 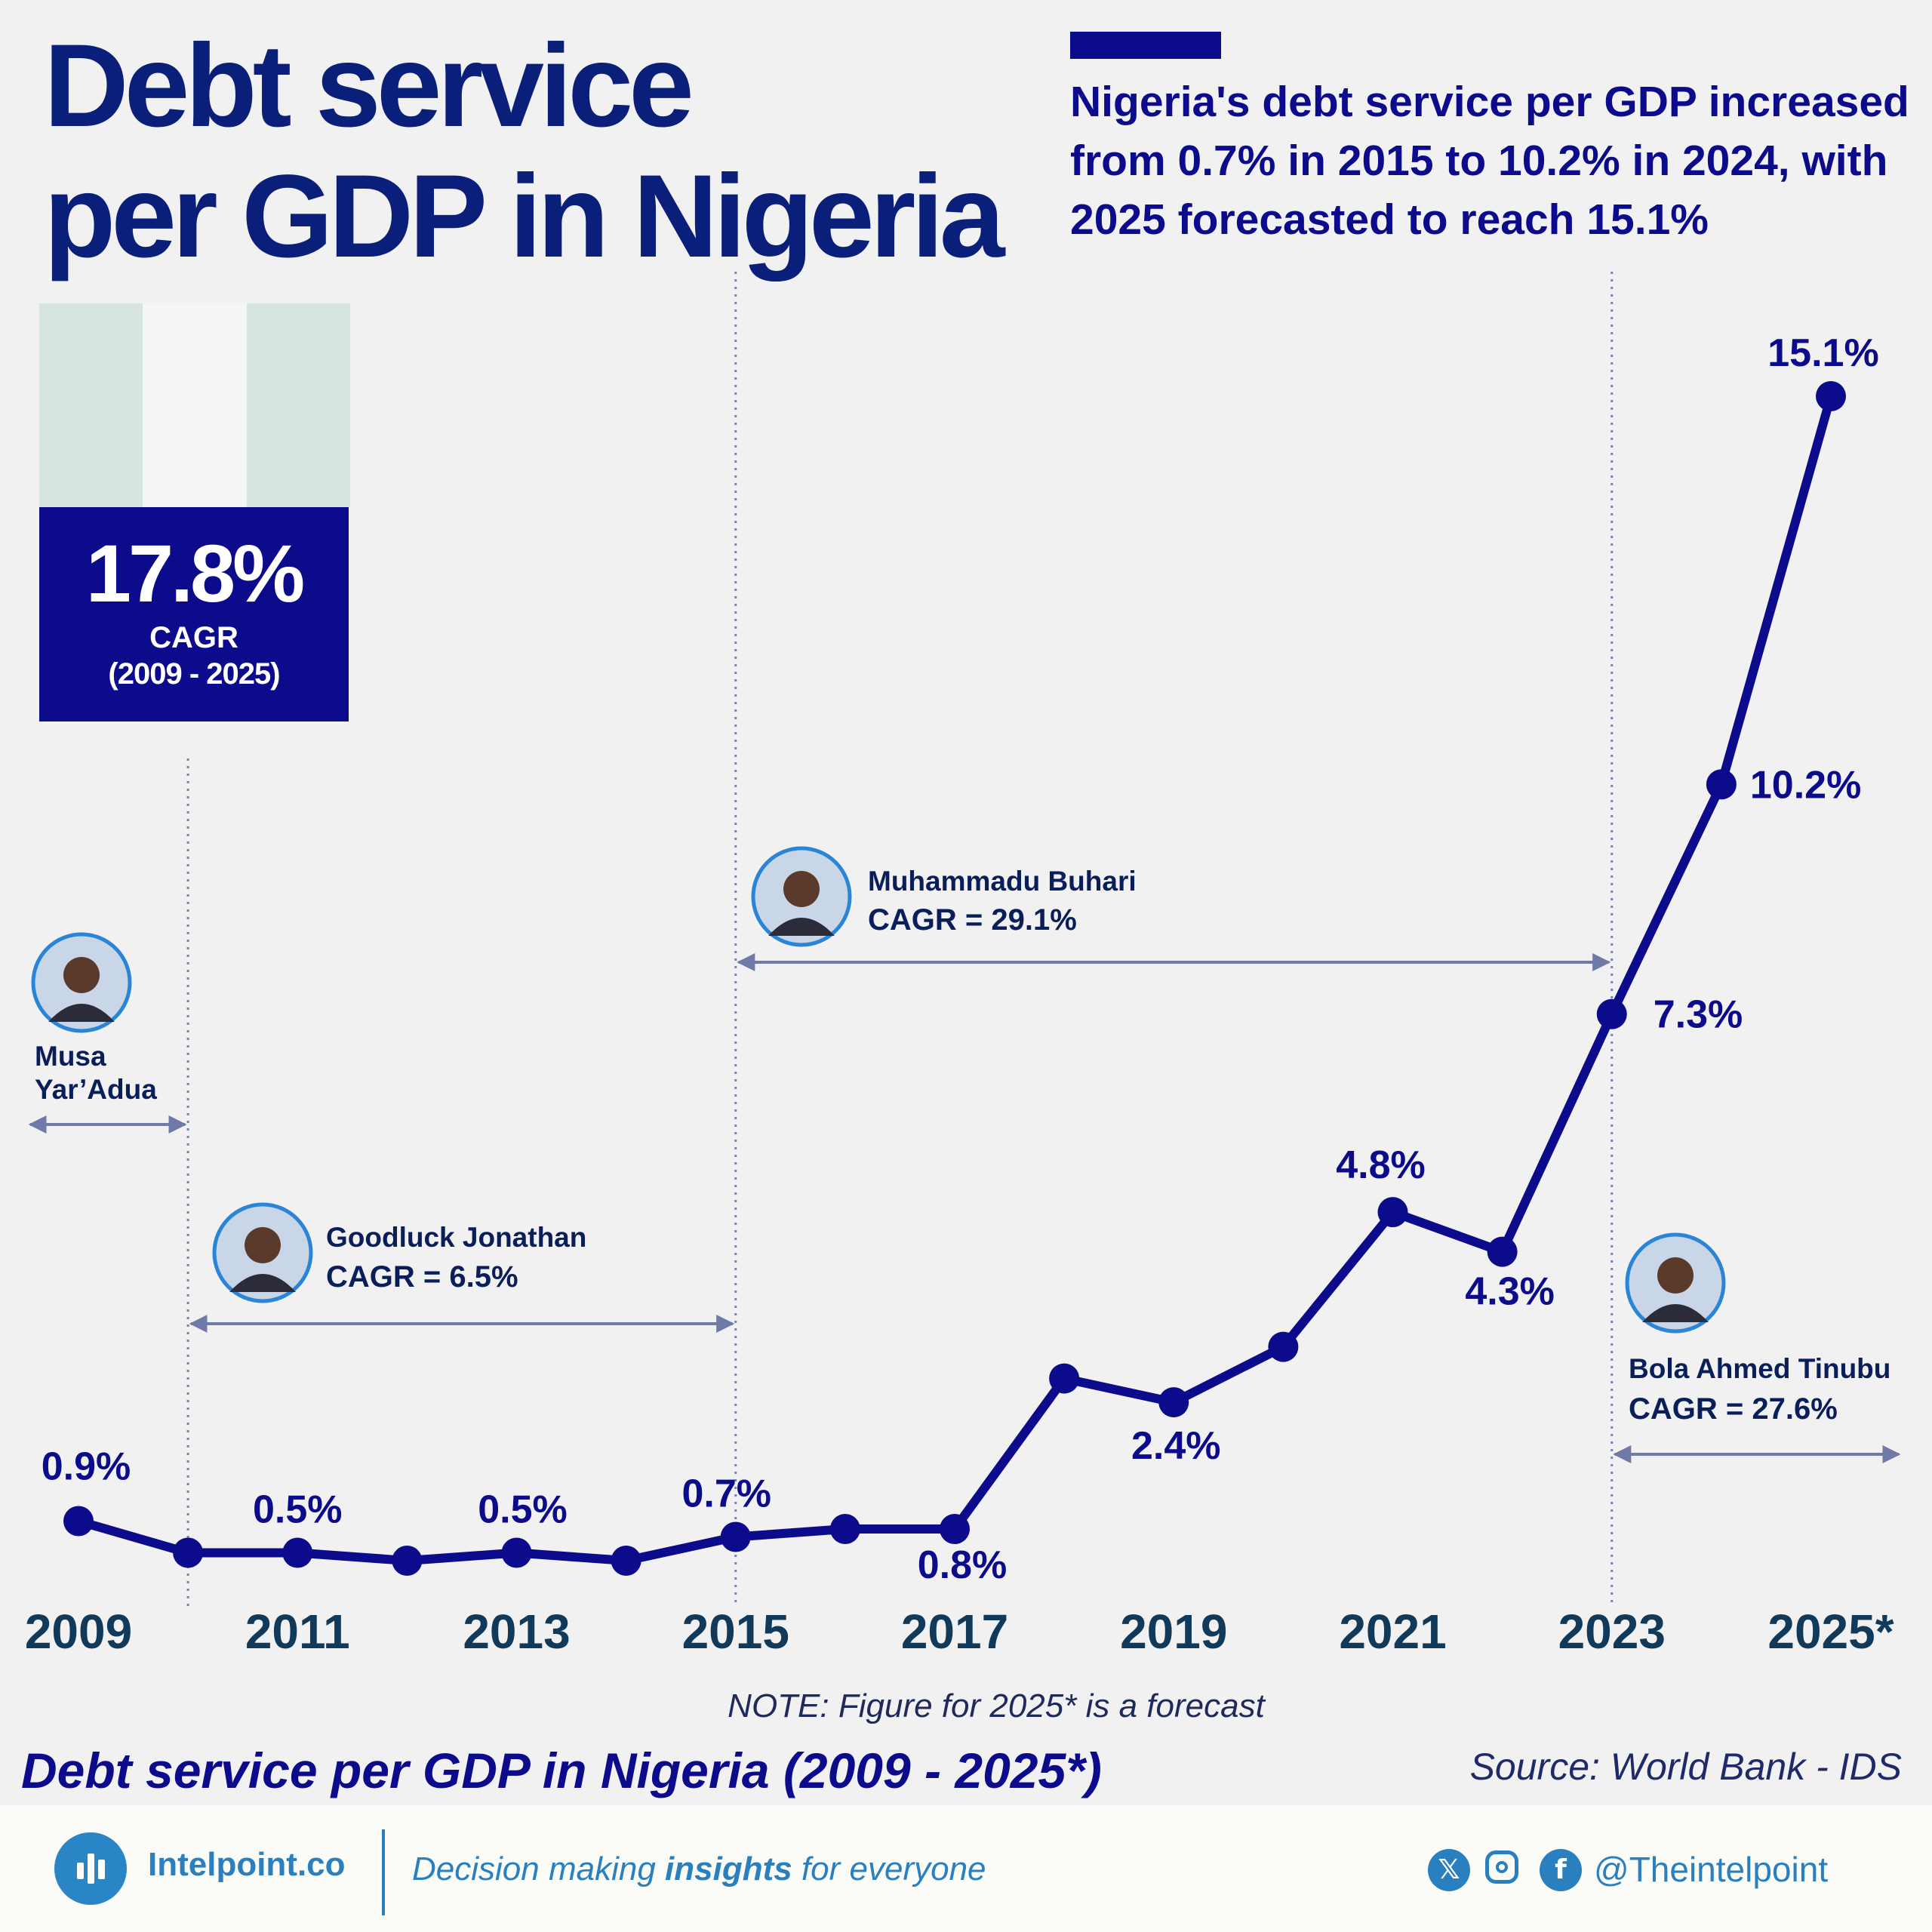 What do you see at coordinates (1759, 1368) in the screenshot?
I see `president-name-tinubu: Bola Ahmed Tinubu` at bounding box center [1759, 1368].